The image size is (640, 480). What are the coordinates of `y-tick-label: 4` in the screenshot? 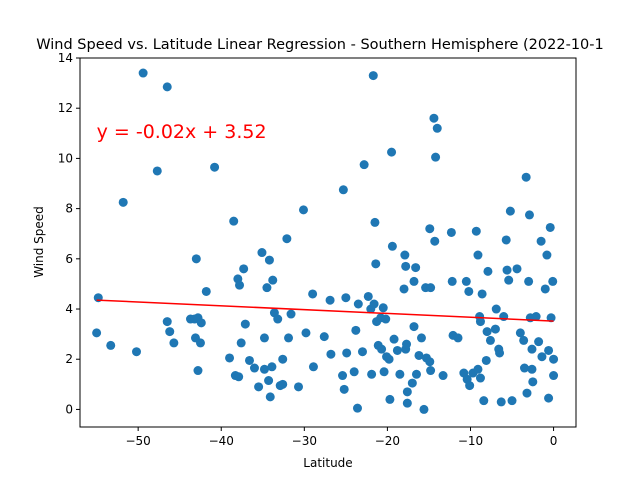 It's located at (69, 309).